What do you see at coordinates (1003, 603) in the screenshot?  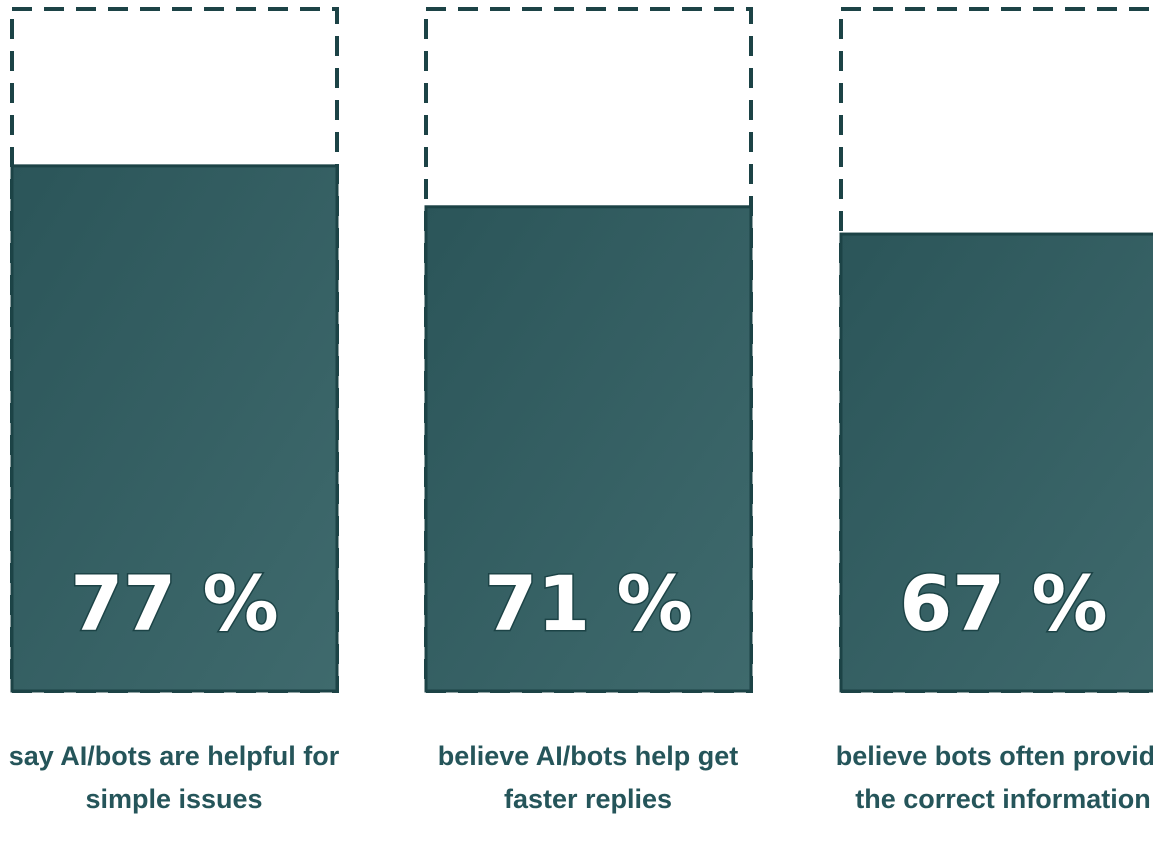 I see `bar-value-label: 67 %` at bounding box center [1003, 603].